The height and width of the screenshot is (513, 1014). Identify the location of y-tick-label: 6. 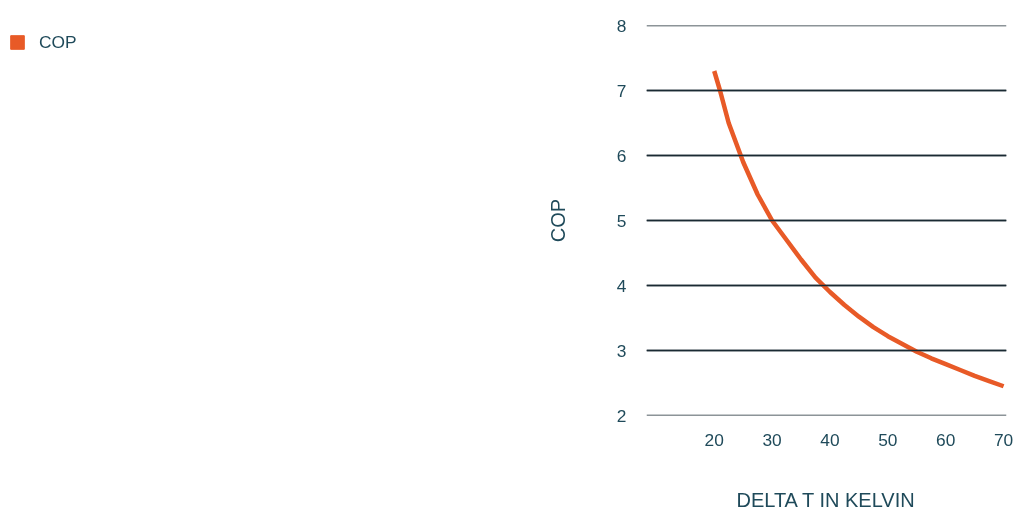
(621, 155).